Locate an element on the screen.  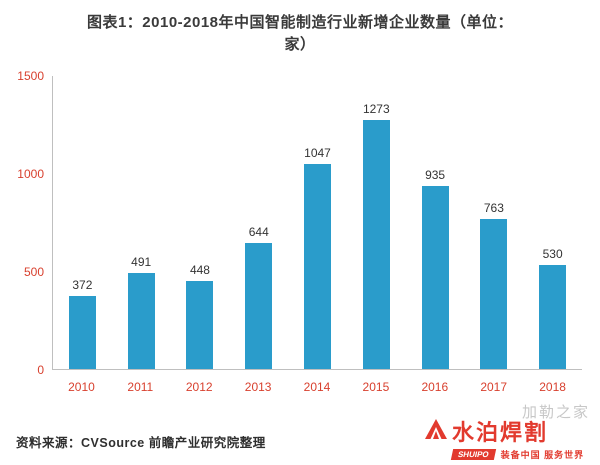
bar-slot: 763 is located at coordinates (493, 222).